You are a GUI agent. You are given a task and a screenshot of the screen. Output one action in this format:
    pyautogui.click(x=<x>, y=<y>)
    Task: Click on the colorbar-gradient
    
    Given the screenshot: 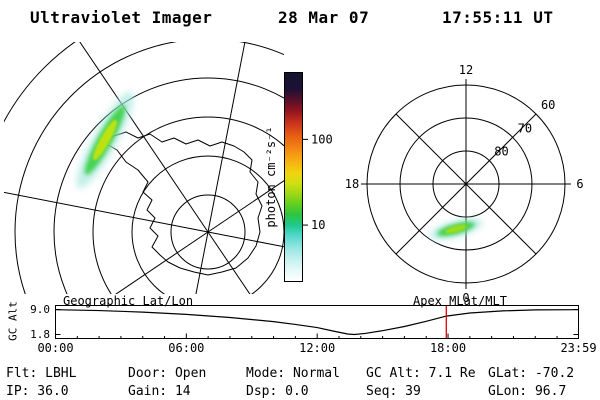 What is the action you would take?
    pyautogui.click(x=293, y=177)
    